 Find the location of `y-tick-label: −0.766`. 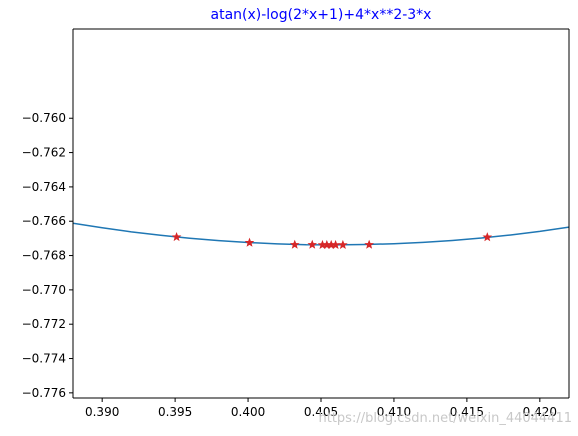

y-tick-label: −0.766 is located at coordinates (44, 221).